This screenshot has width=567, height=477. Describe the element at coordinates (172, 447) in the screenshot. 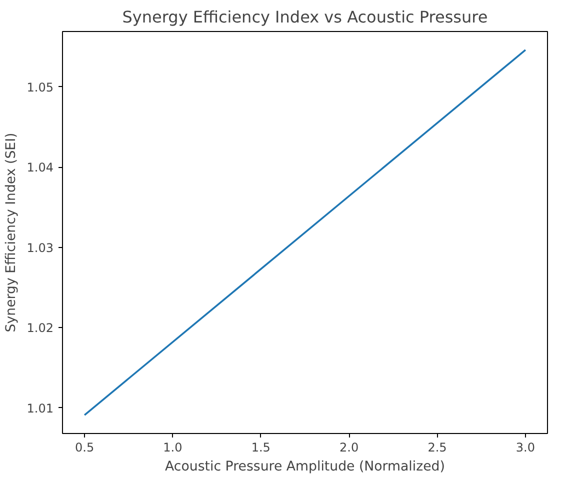

I see `x-tick-label: 1.0` at that location.